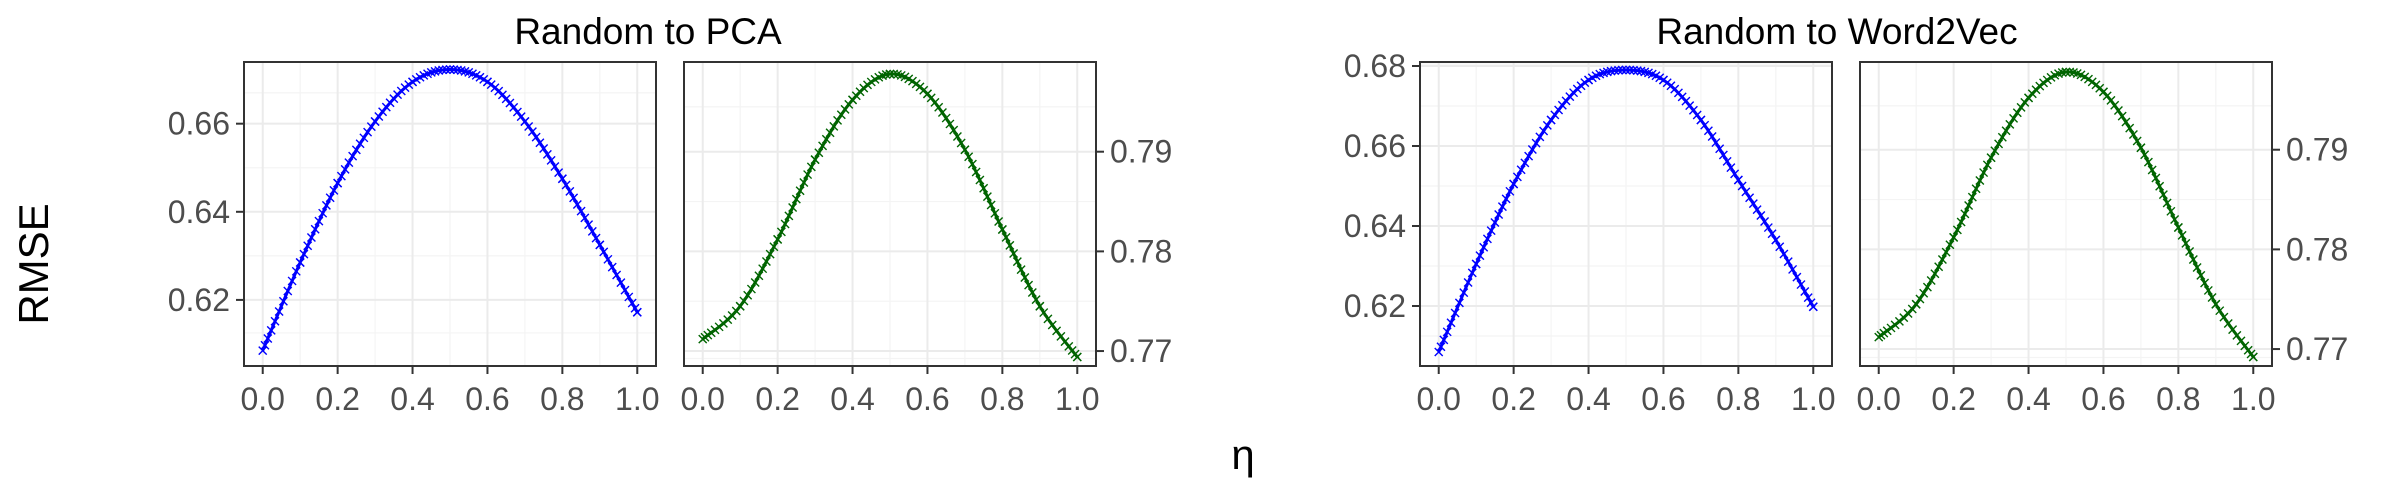 The image size is (2400, 480). What do you see at coordinates (199, 300) in the screenshot?
I see `y-tick-label: 0.62` at bounding box center [199, 300].